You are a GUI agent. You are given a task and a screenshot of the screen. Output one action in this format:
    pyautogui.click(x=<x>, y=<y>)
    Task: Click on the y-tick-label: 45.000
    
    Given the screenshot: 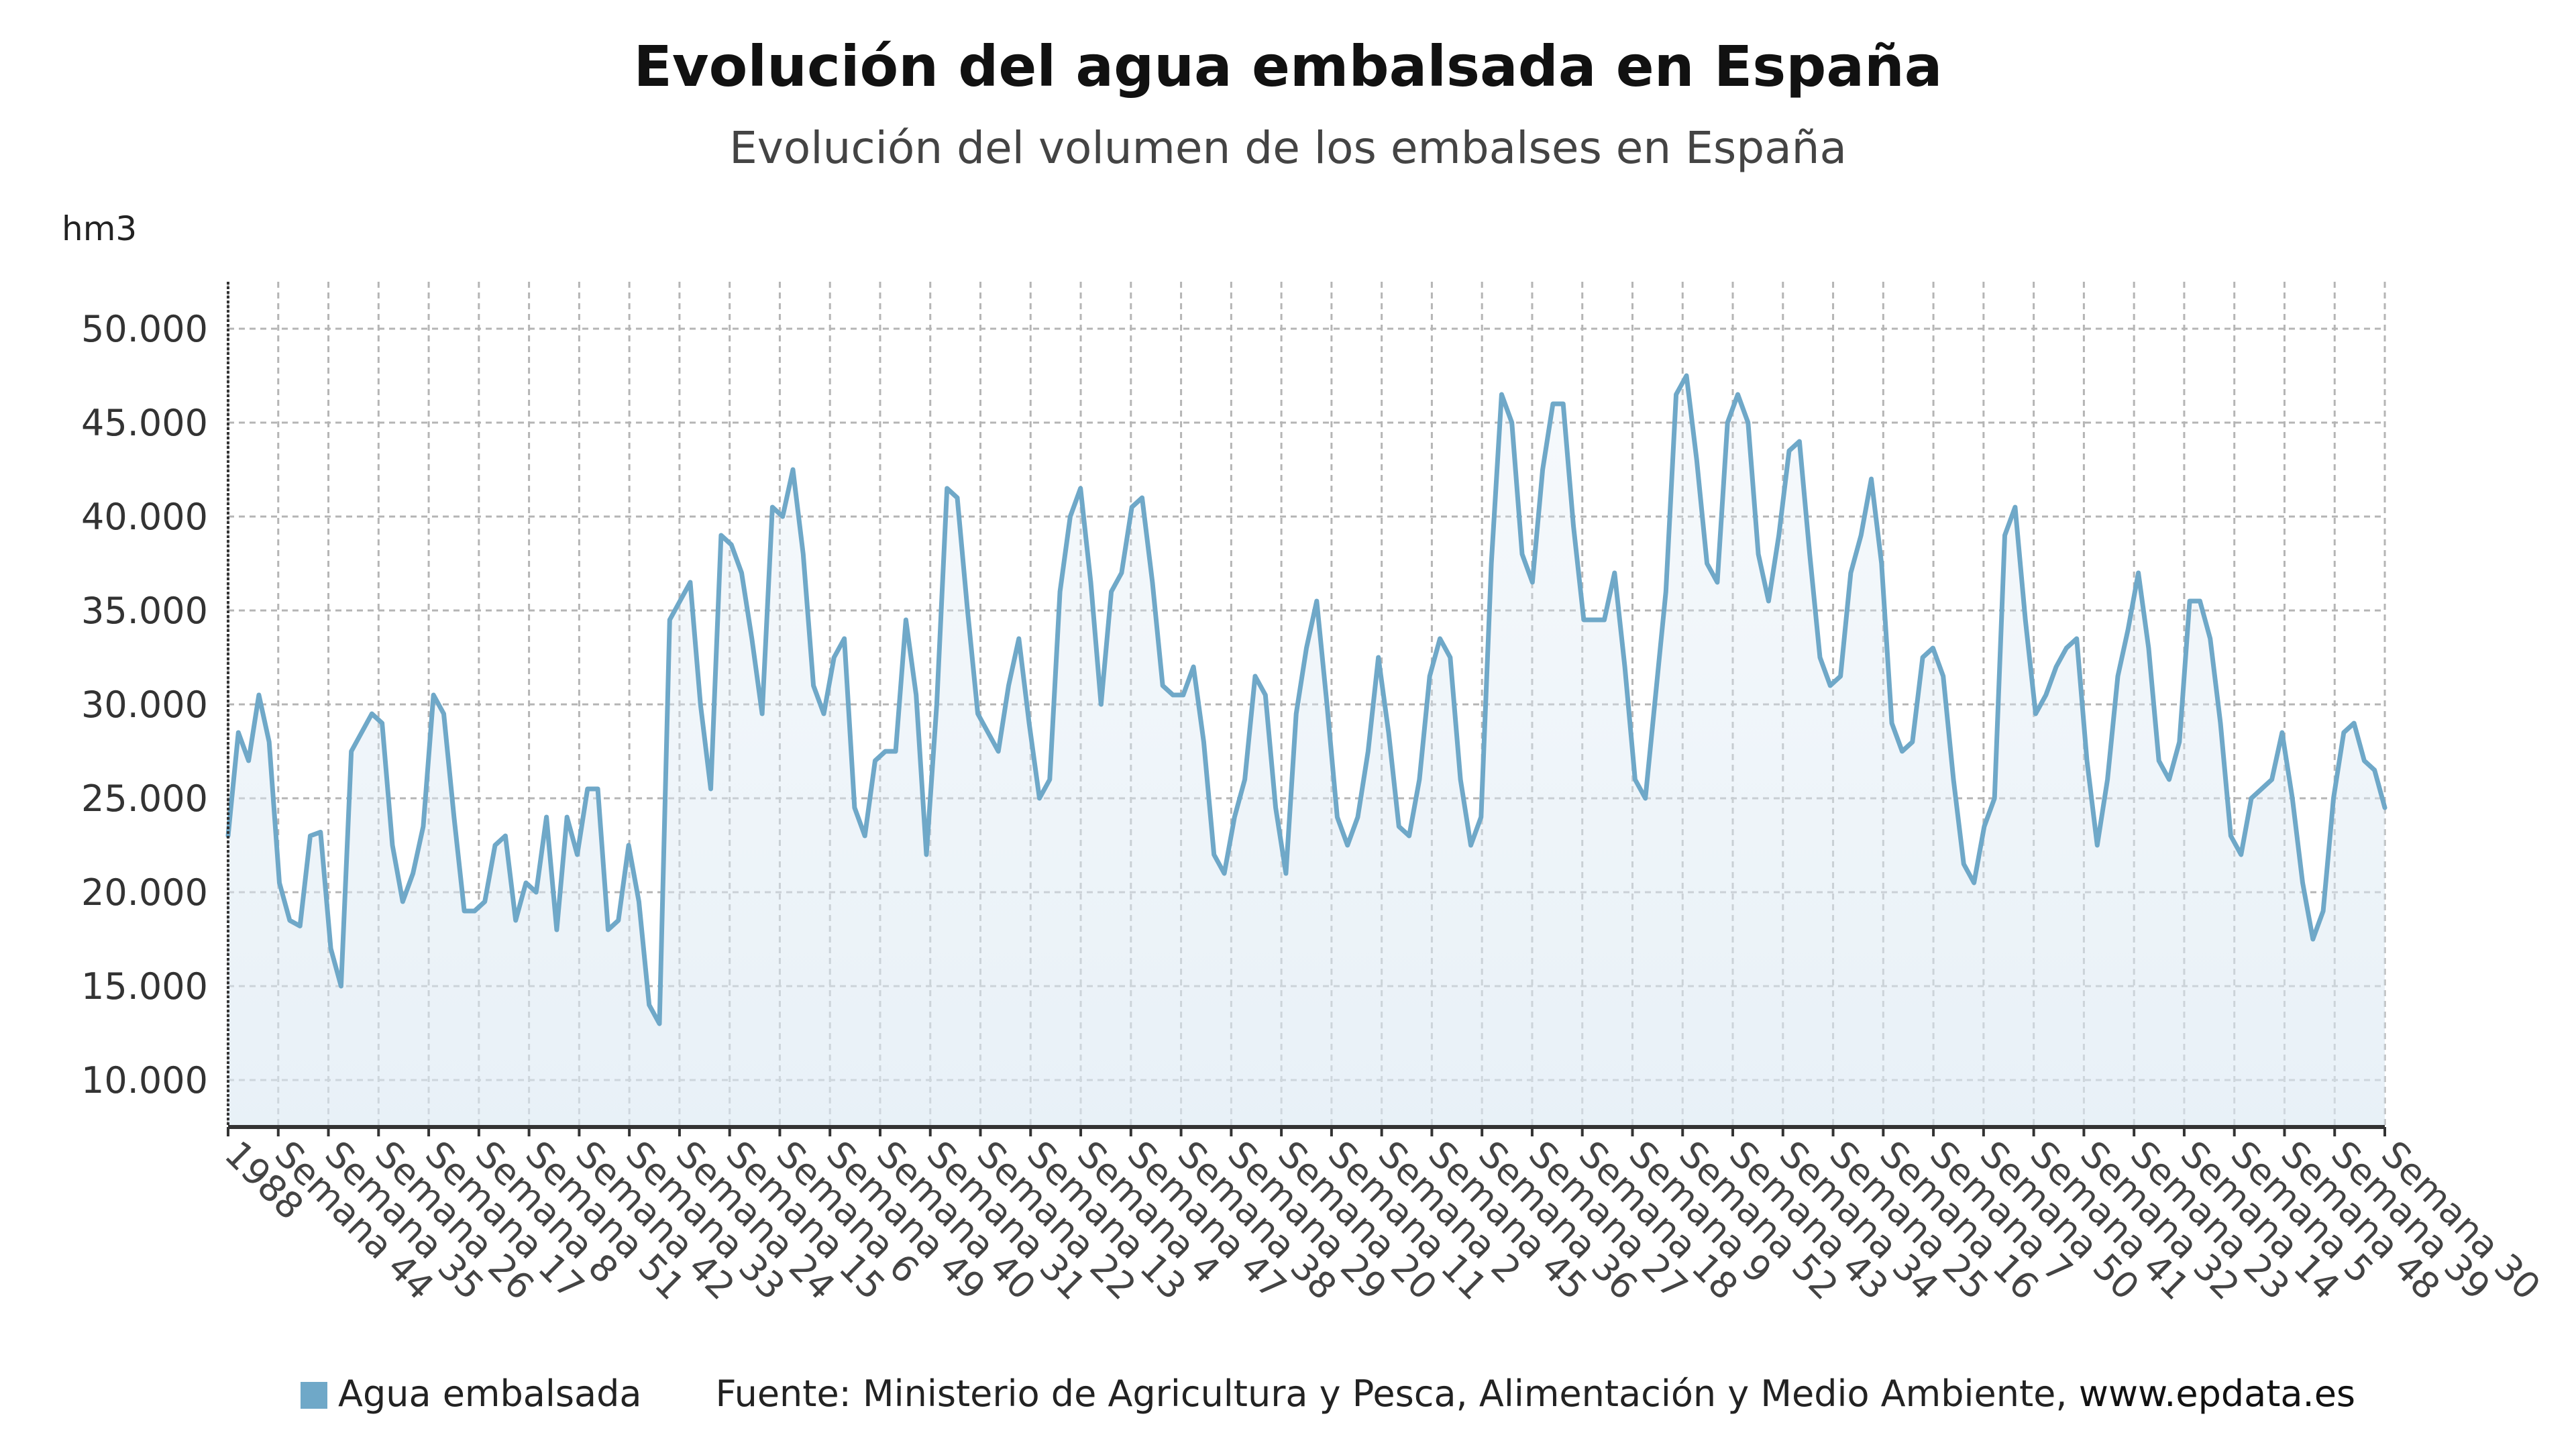 What is the action you would take?
    pyautogui.click(x=144, y=423)
    